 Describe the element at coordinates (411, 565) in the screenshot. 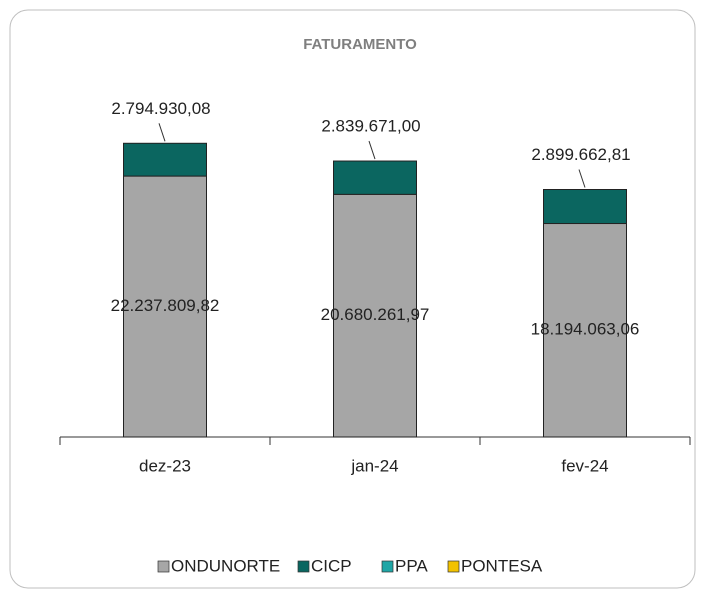

I see `legend-label: PPA` at that location.